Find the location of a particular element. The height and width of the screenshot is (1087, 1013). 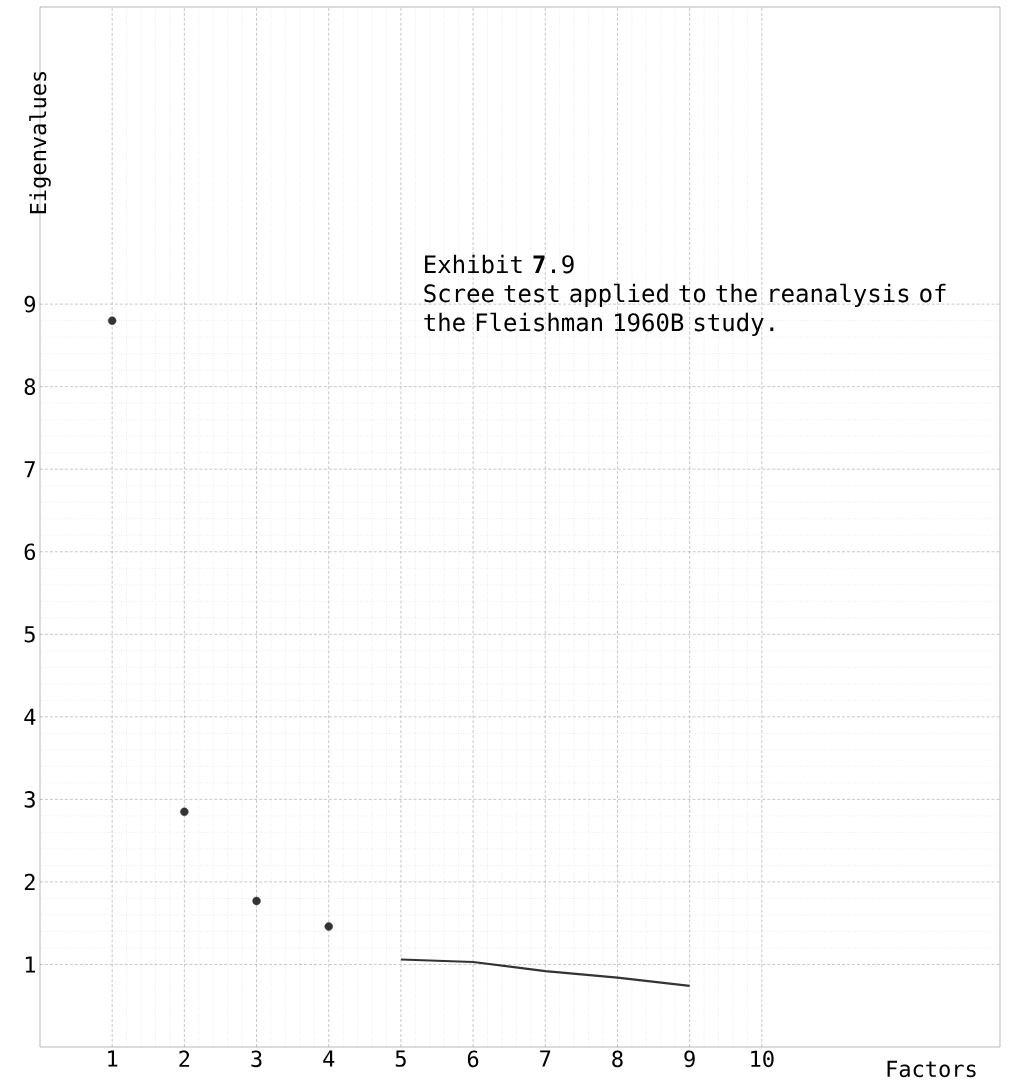

y-tick-label: 7 is located at coordinates (29, 469).